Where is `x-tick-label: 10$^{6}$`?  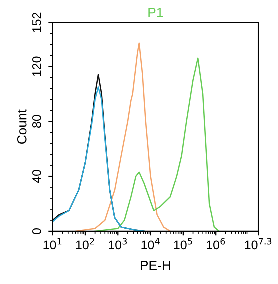 x-tick-label: 10$^{6}$ is located at coordinates (216, 244).